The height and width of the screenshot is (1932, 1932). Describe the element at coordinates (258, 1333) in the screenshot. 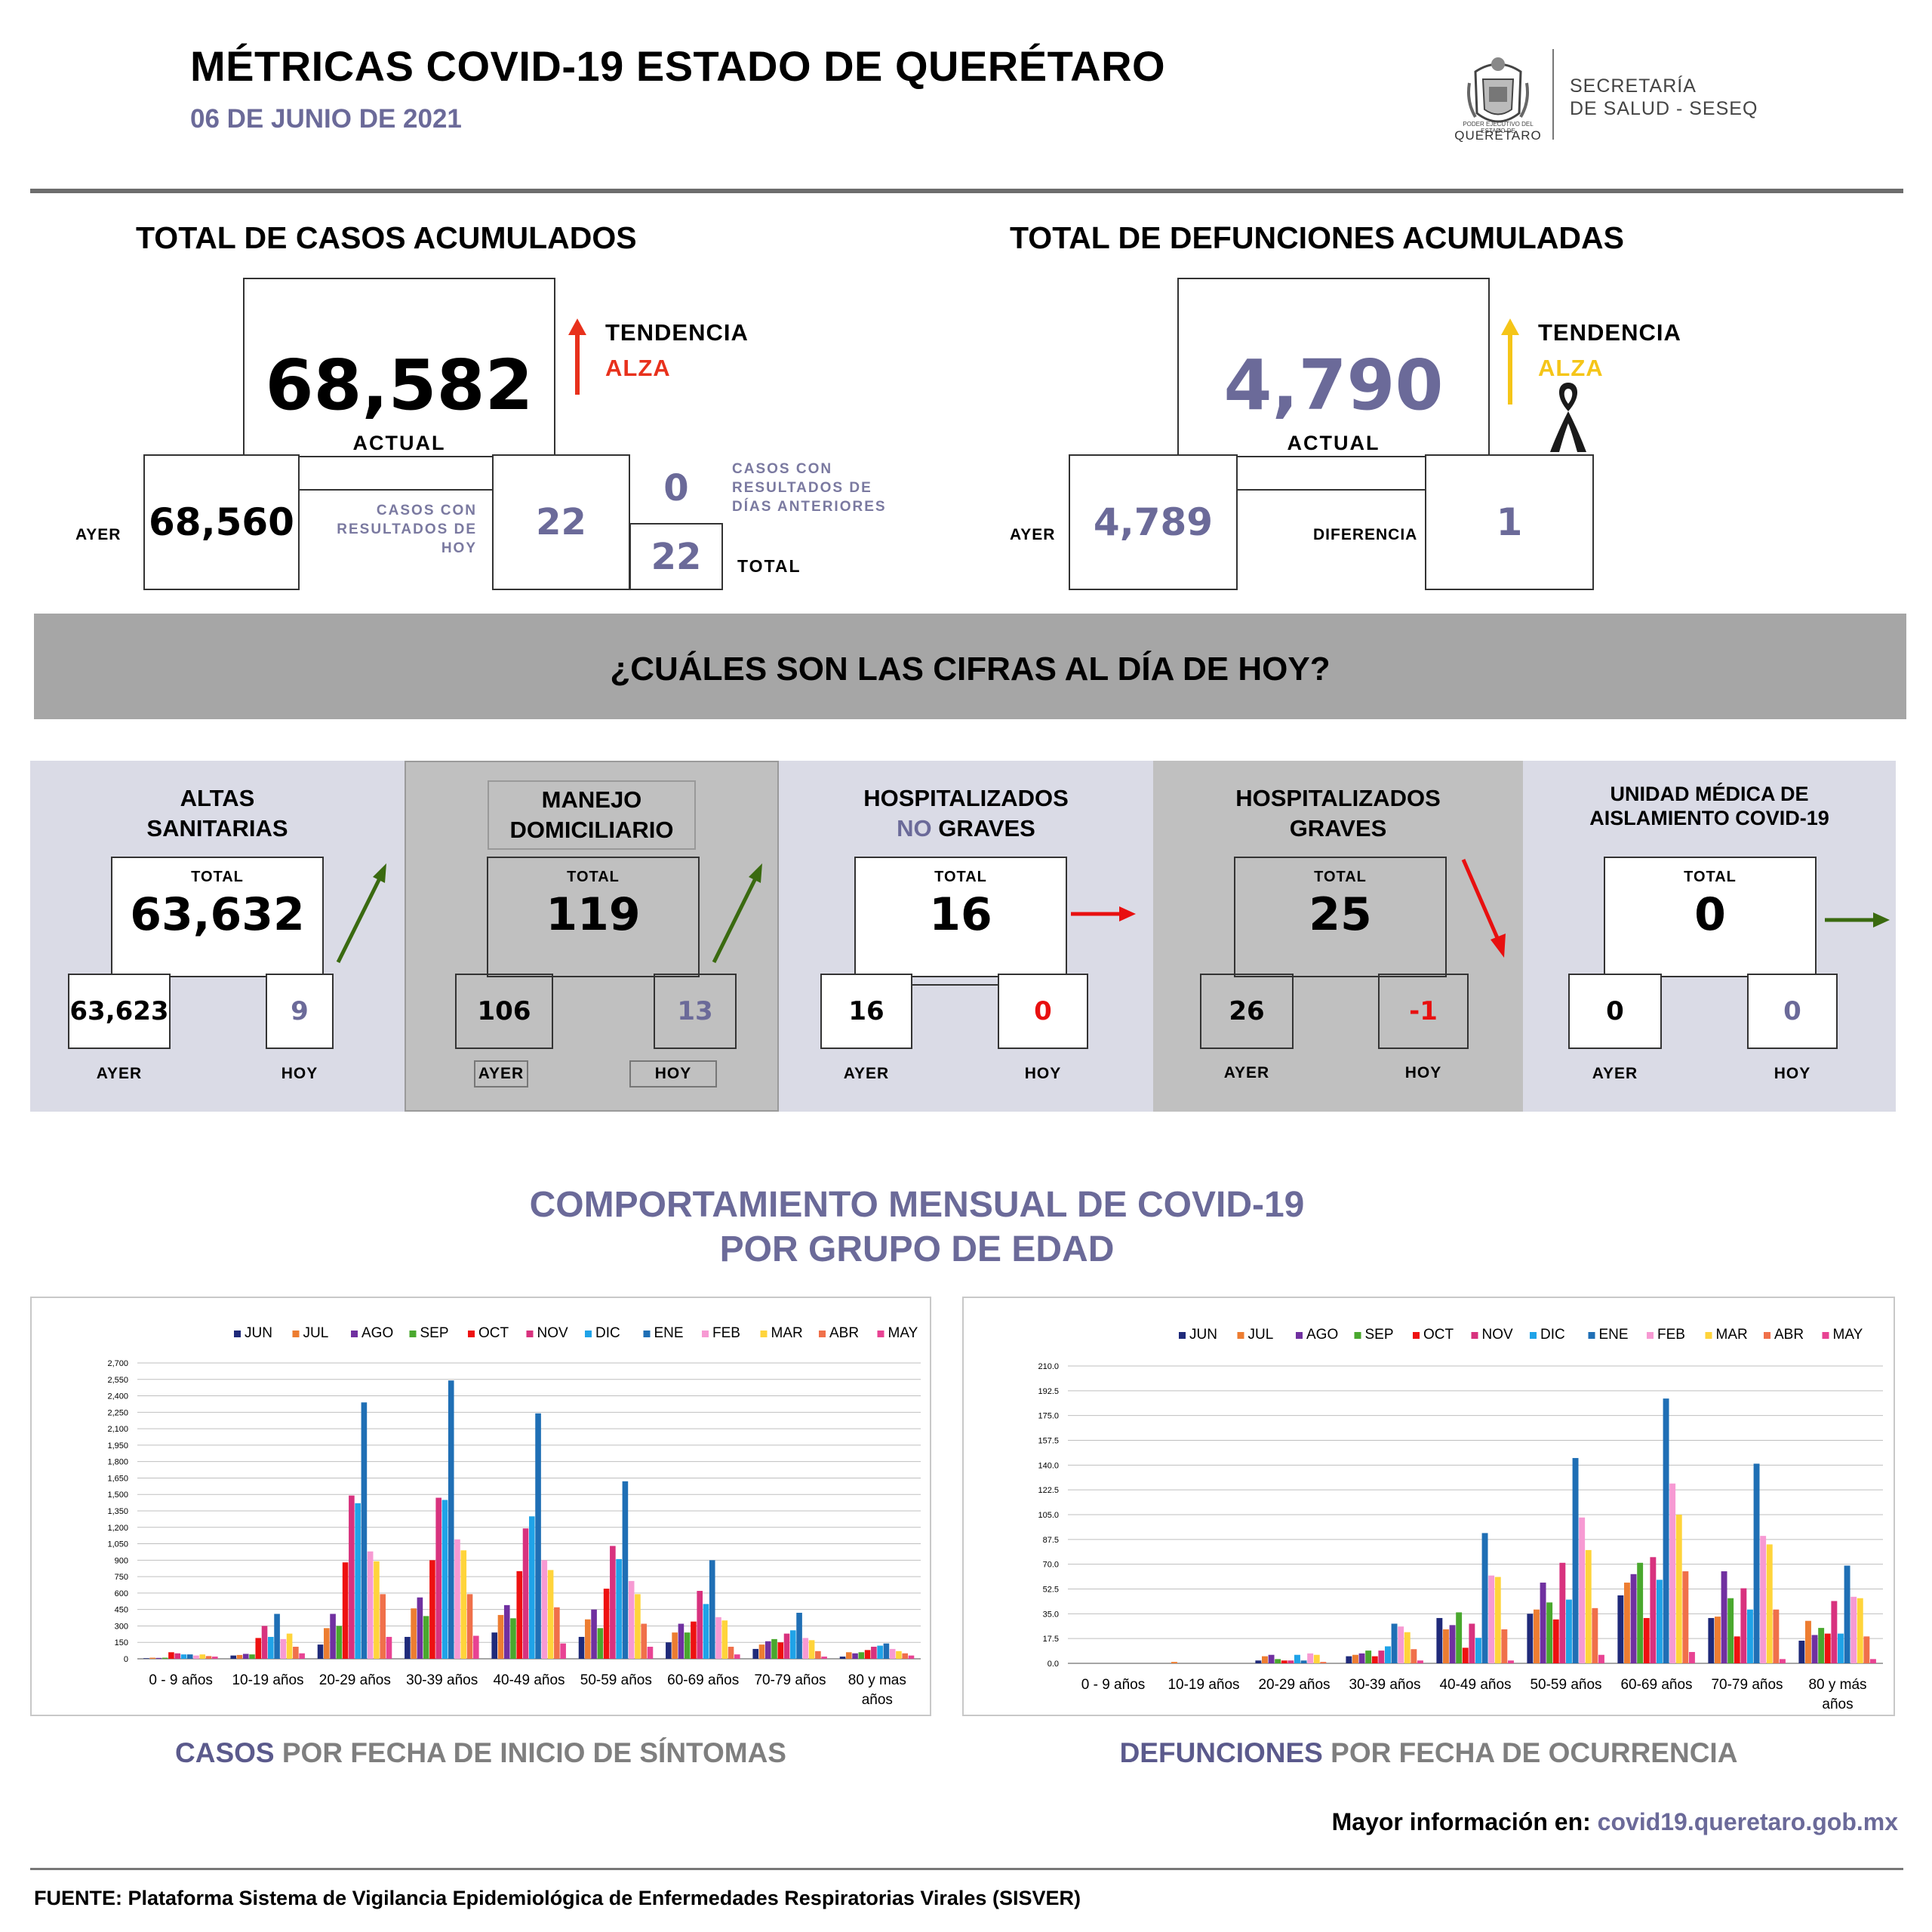

I see `legend-label: JUN` at that location.